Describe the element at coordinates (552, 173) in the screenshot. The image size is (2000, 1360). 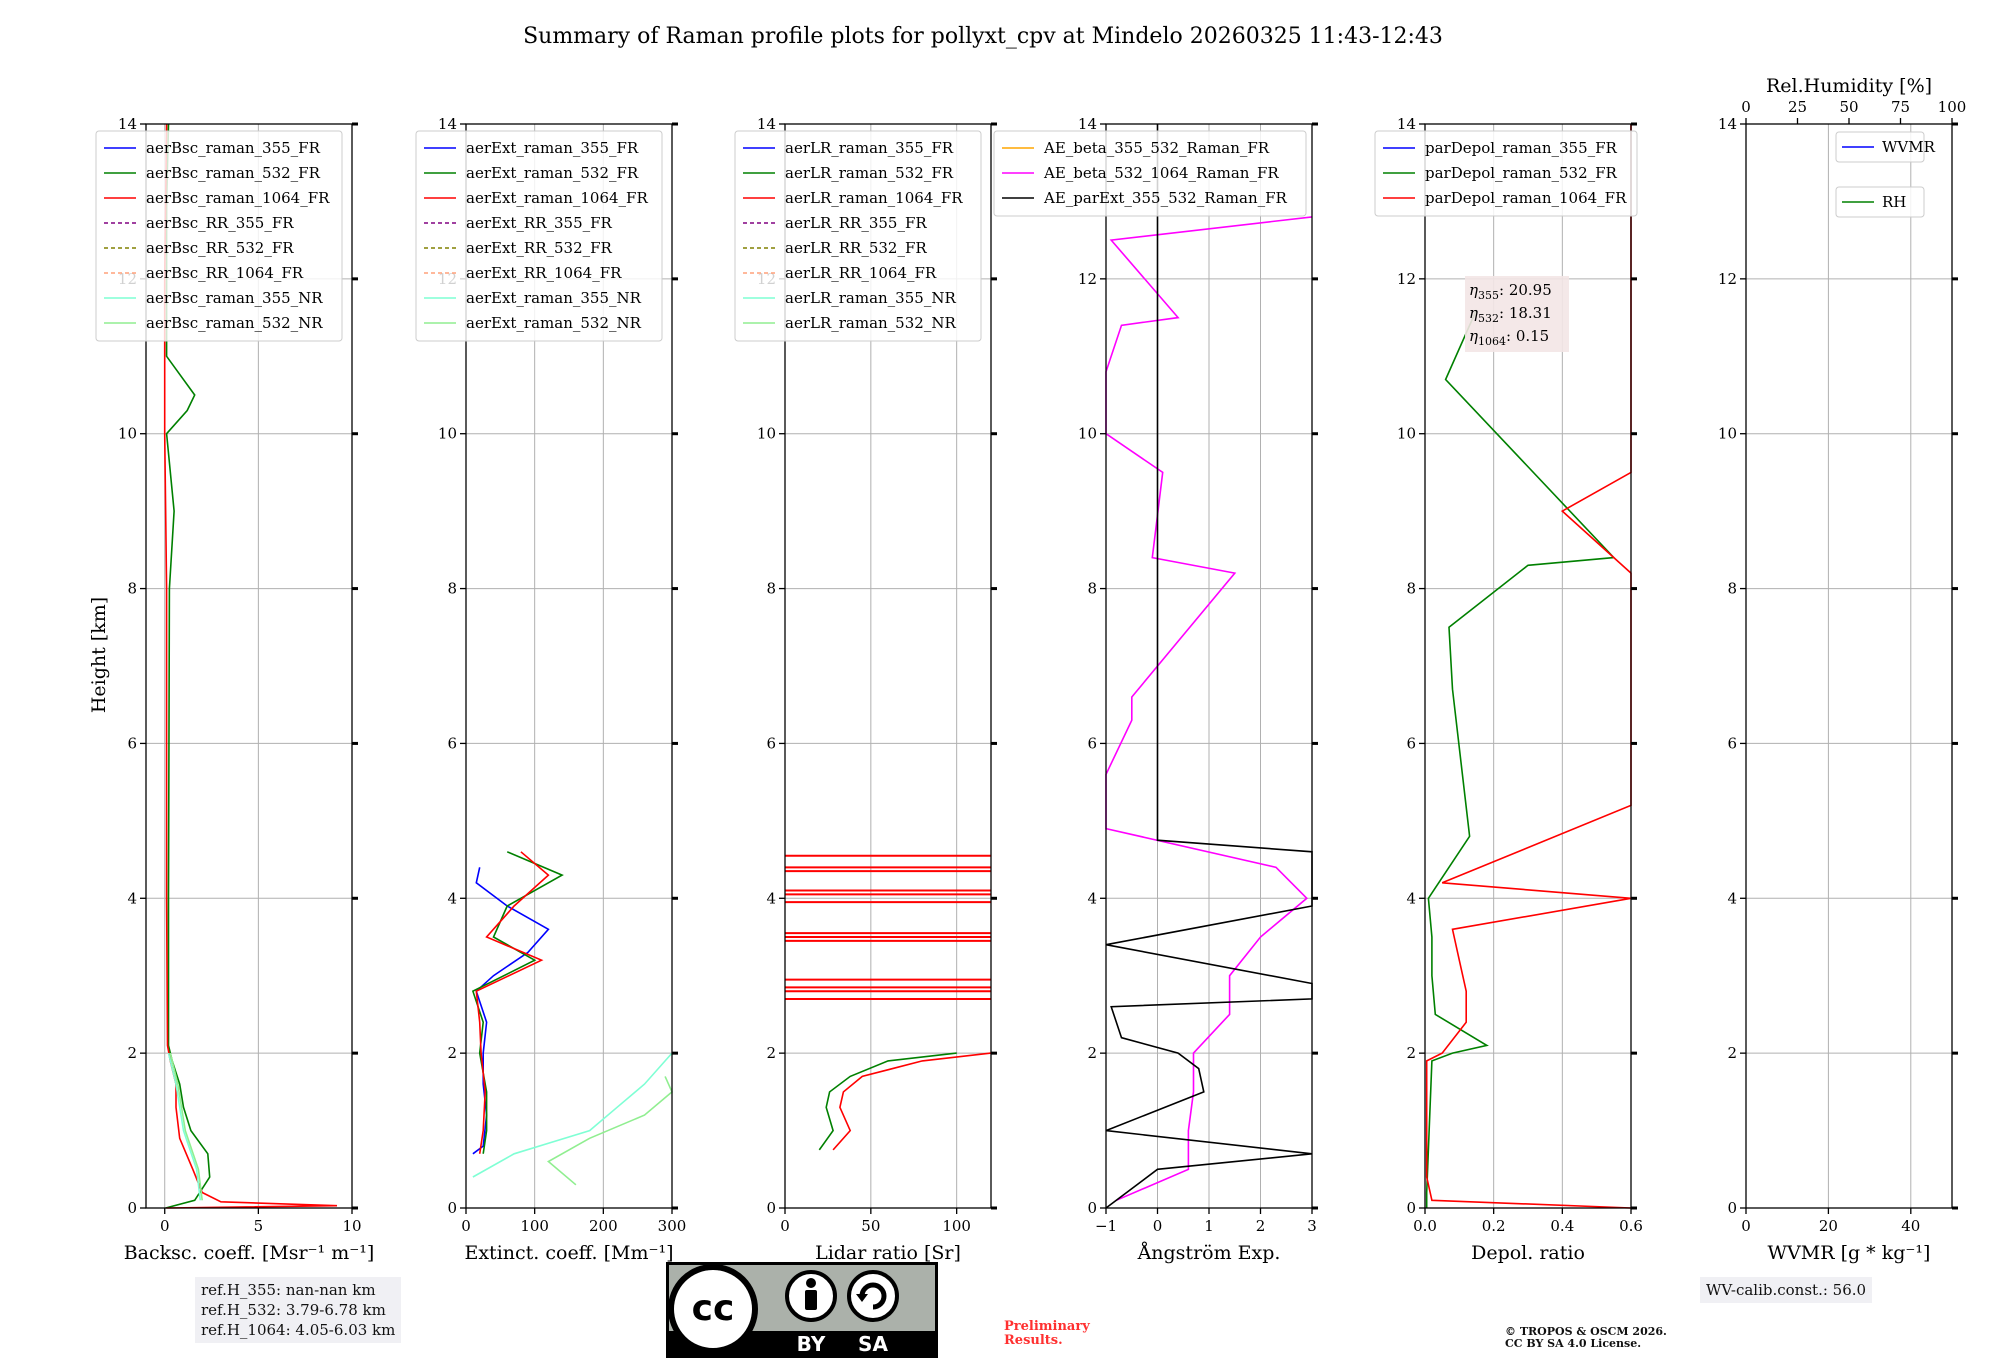
I see `legend-label: aerExt_raman_532_FR` at that location.